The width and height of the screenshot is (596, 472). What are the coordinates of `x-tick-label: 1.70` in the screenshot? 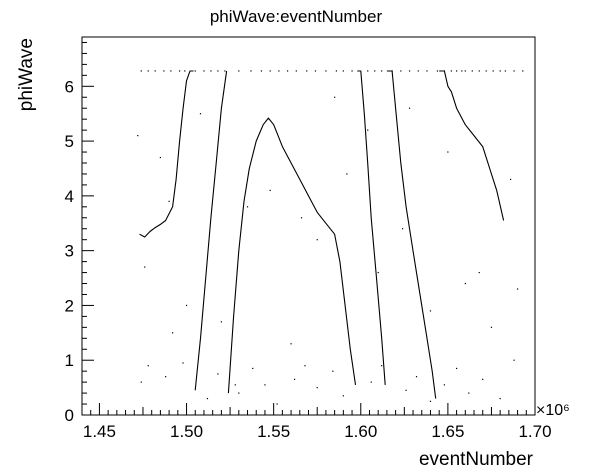 It's located at (534, 431).